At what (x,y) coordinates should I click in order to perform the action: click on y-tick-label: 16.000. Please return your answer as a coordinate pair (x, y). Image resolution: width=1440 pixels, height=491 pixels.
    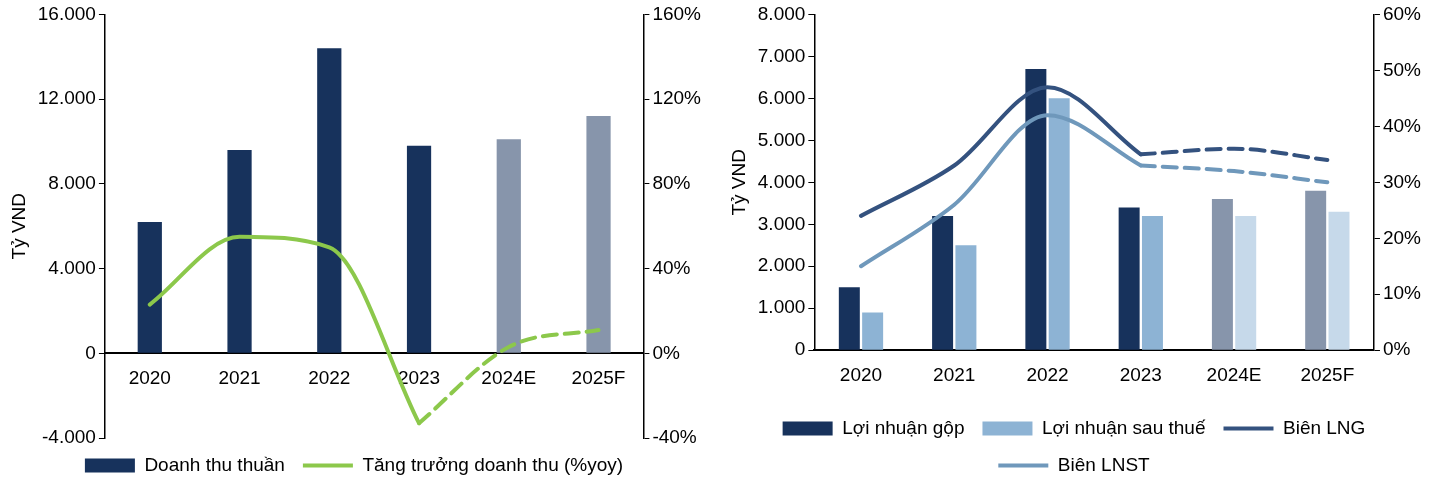
    Looking at the image, I should click on (66, 13).